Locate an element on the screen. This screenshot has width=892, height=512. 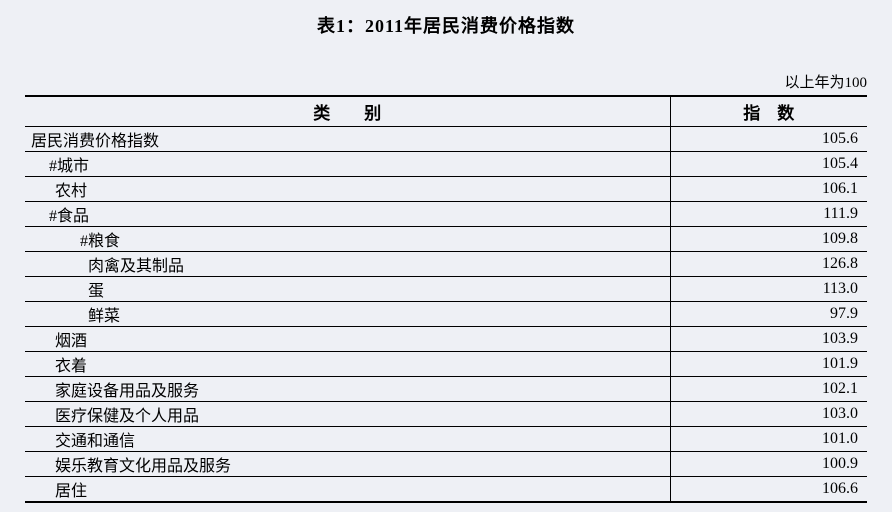
category-cell: 蛋 is located at coordinates (348, 289).